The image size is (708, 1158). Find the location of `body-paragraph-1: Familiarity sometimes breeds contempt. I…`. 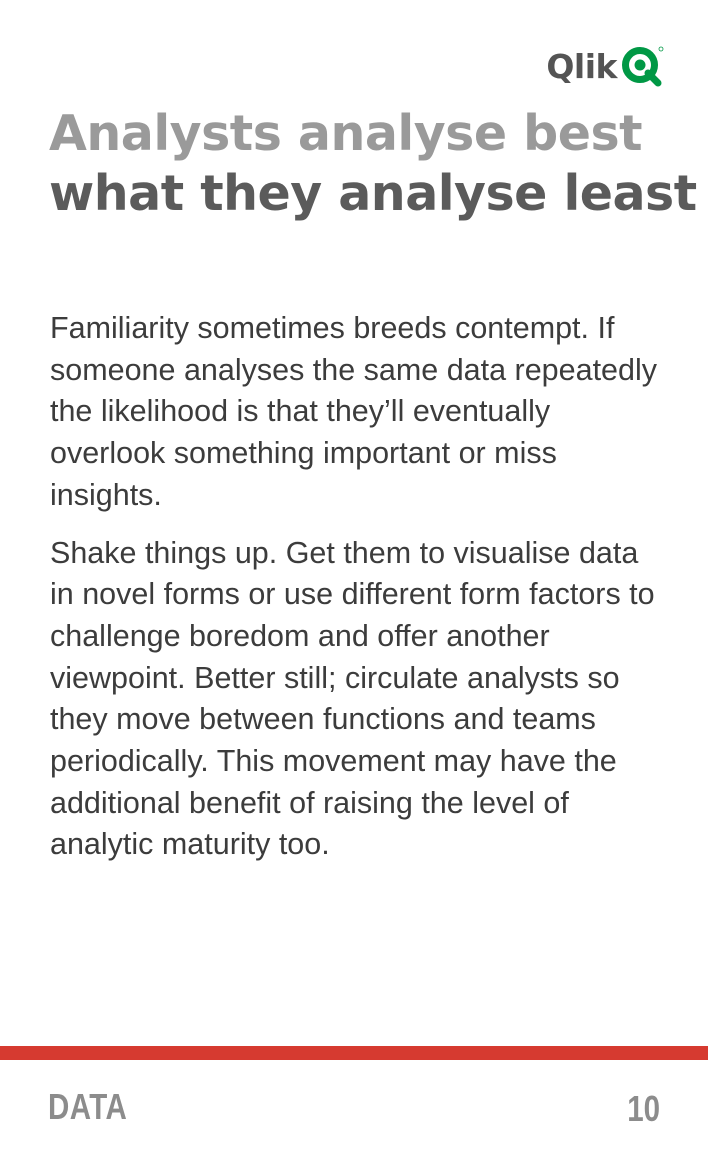

body-paragraph-1: Familiarity sometimes breeds contempt. I… is located at coordinates (353, 411).